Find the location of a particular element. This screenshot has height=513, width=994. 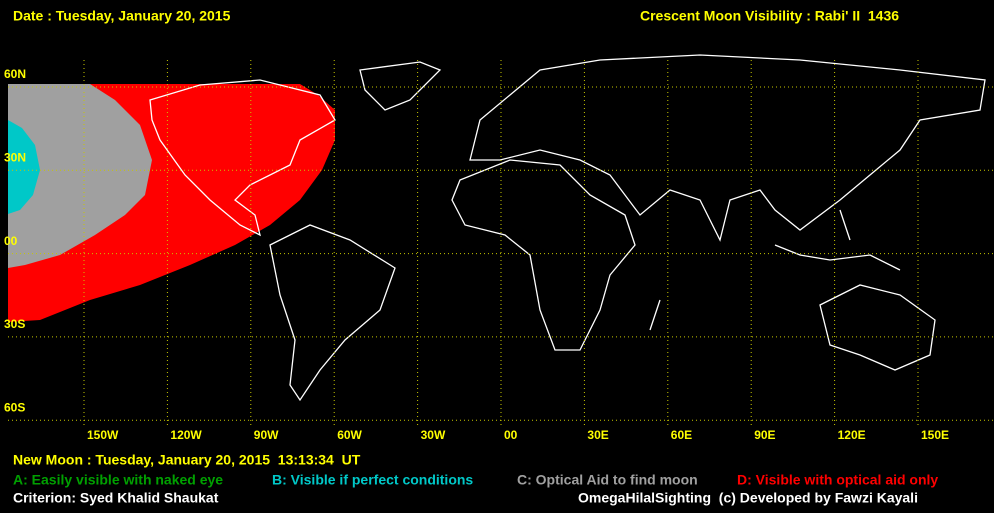

longitude-label: 90W is located at coordinates (266, 435).